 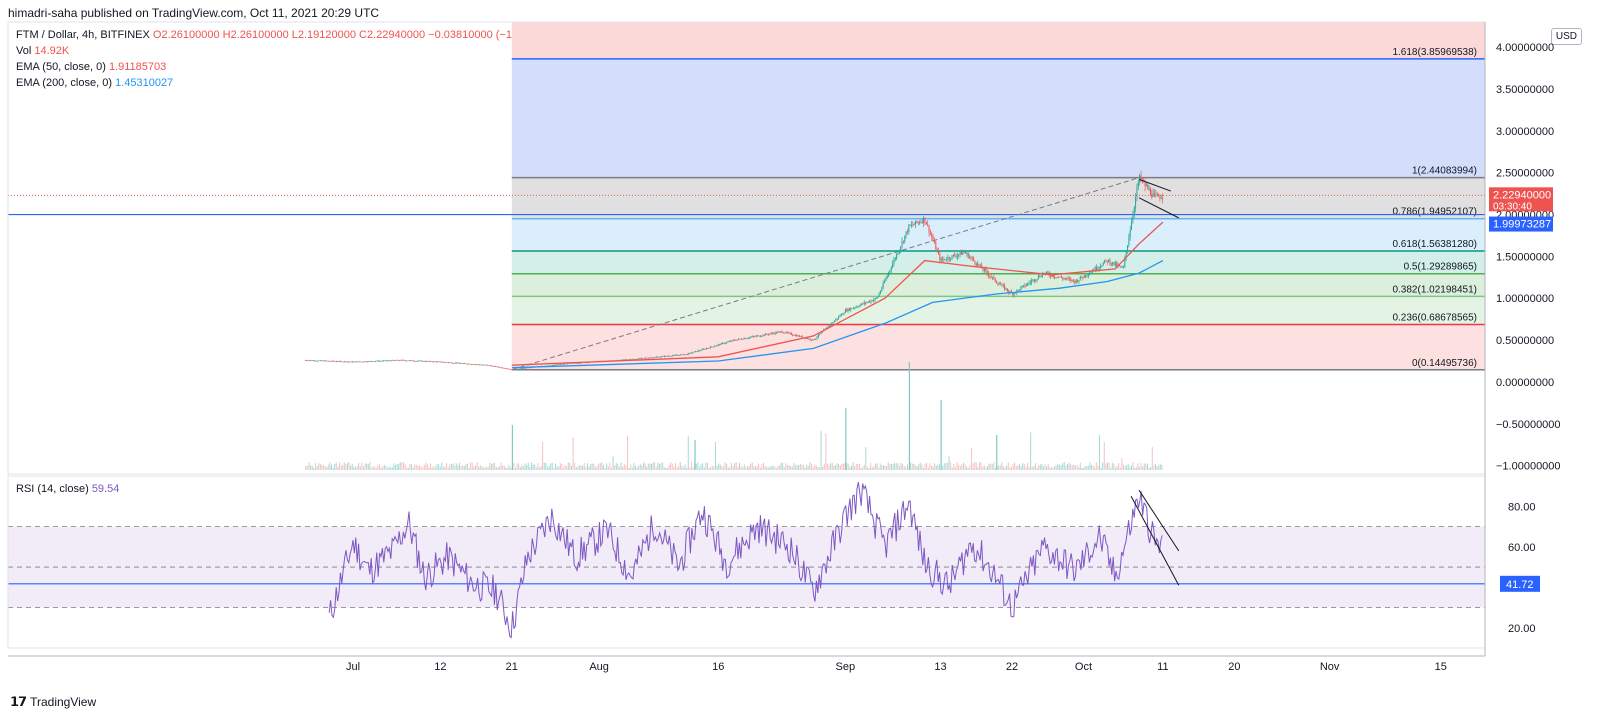 What do you see at coordinates (105, 489) in the screenshot?
I see `rsi-legend-value: 59.54` at bounding box center [105, 489].